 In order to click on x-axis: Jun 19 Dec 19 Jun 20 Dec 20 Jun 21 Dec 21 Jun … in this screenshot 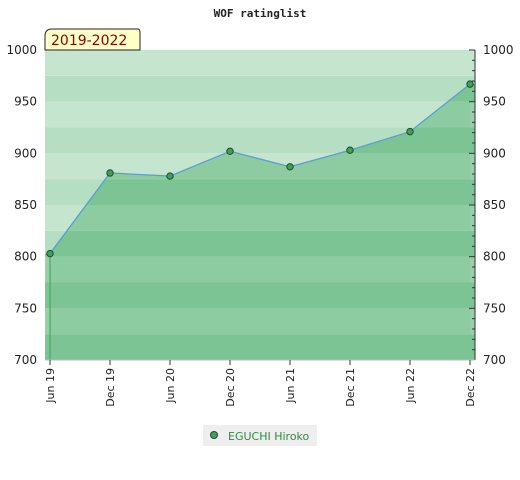, I will do `click(260, 383)`.